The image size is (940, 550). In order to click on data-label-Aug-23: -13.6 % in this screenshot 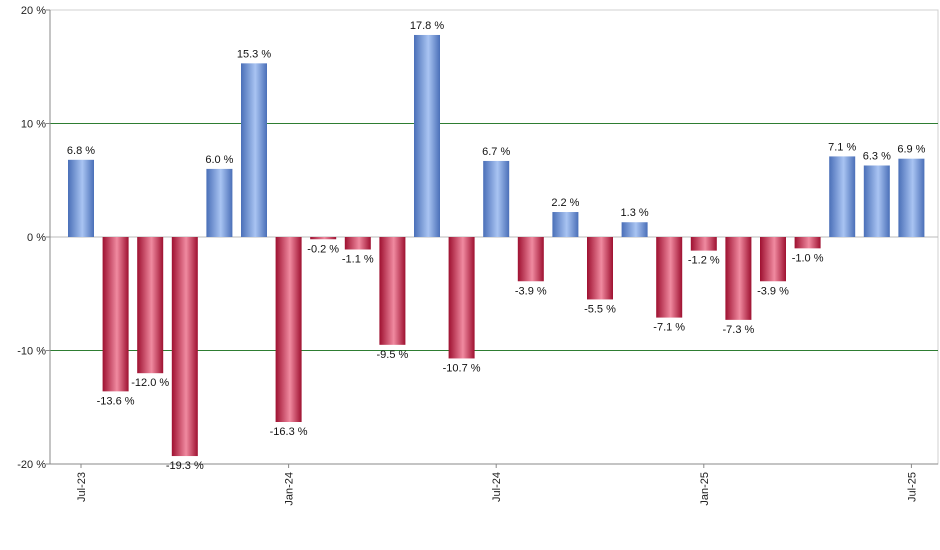, I will do `click(116, 401)`.